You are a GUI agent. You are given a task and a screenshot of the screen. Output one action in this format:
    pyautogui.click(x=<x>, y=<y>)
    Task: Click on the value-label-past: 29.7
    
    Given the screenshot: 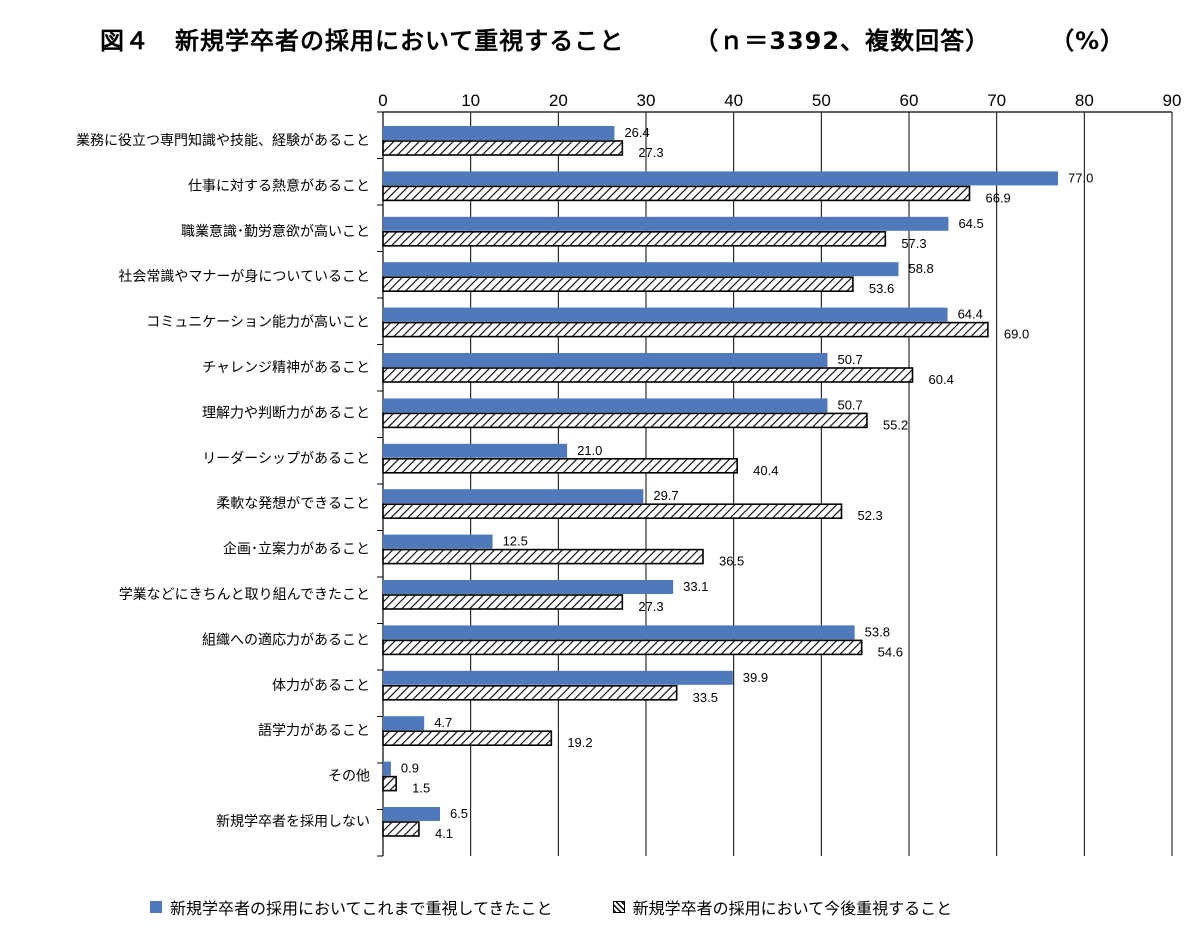 What is the action you would take?
    pyautogui.click(x=665, y=495)
    